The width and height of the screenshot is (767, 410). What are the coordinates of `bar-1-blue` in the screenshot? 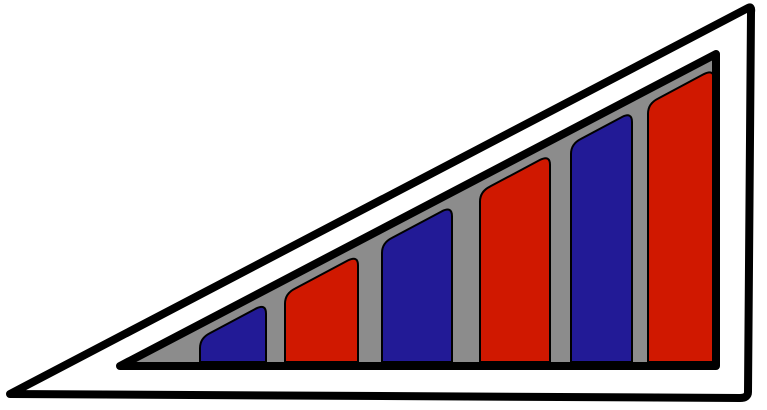 It's located at (233, 334).